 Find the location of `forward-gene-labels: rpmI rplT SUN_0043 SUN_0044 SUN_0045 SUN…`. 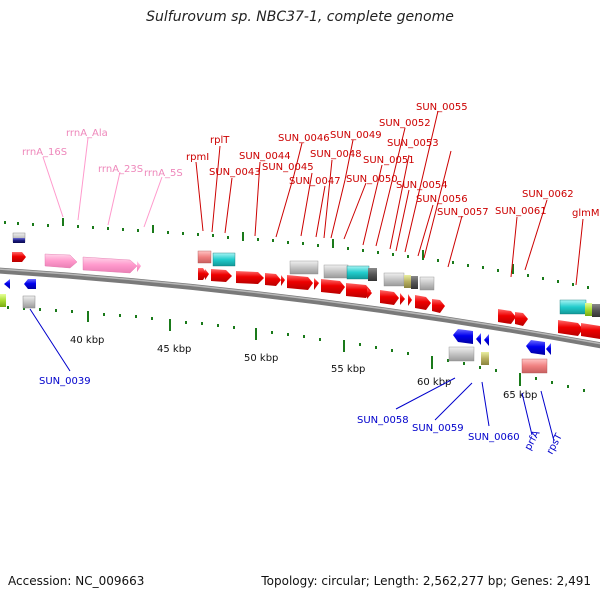

forward-gene-labels: rpmI rplT SUN_0043 SUN_0044 SUN_0045 SUN… is located at coordinates (393, 160).